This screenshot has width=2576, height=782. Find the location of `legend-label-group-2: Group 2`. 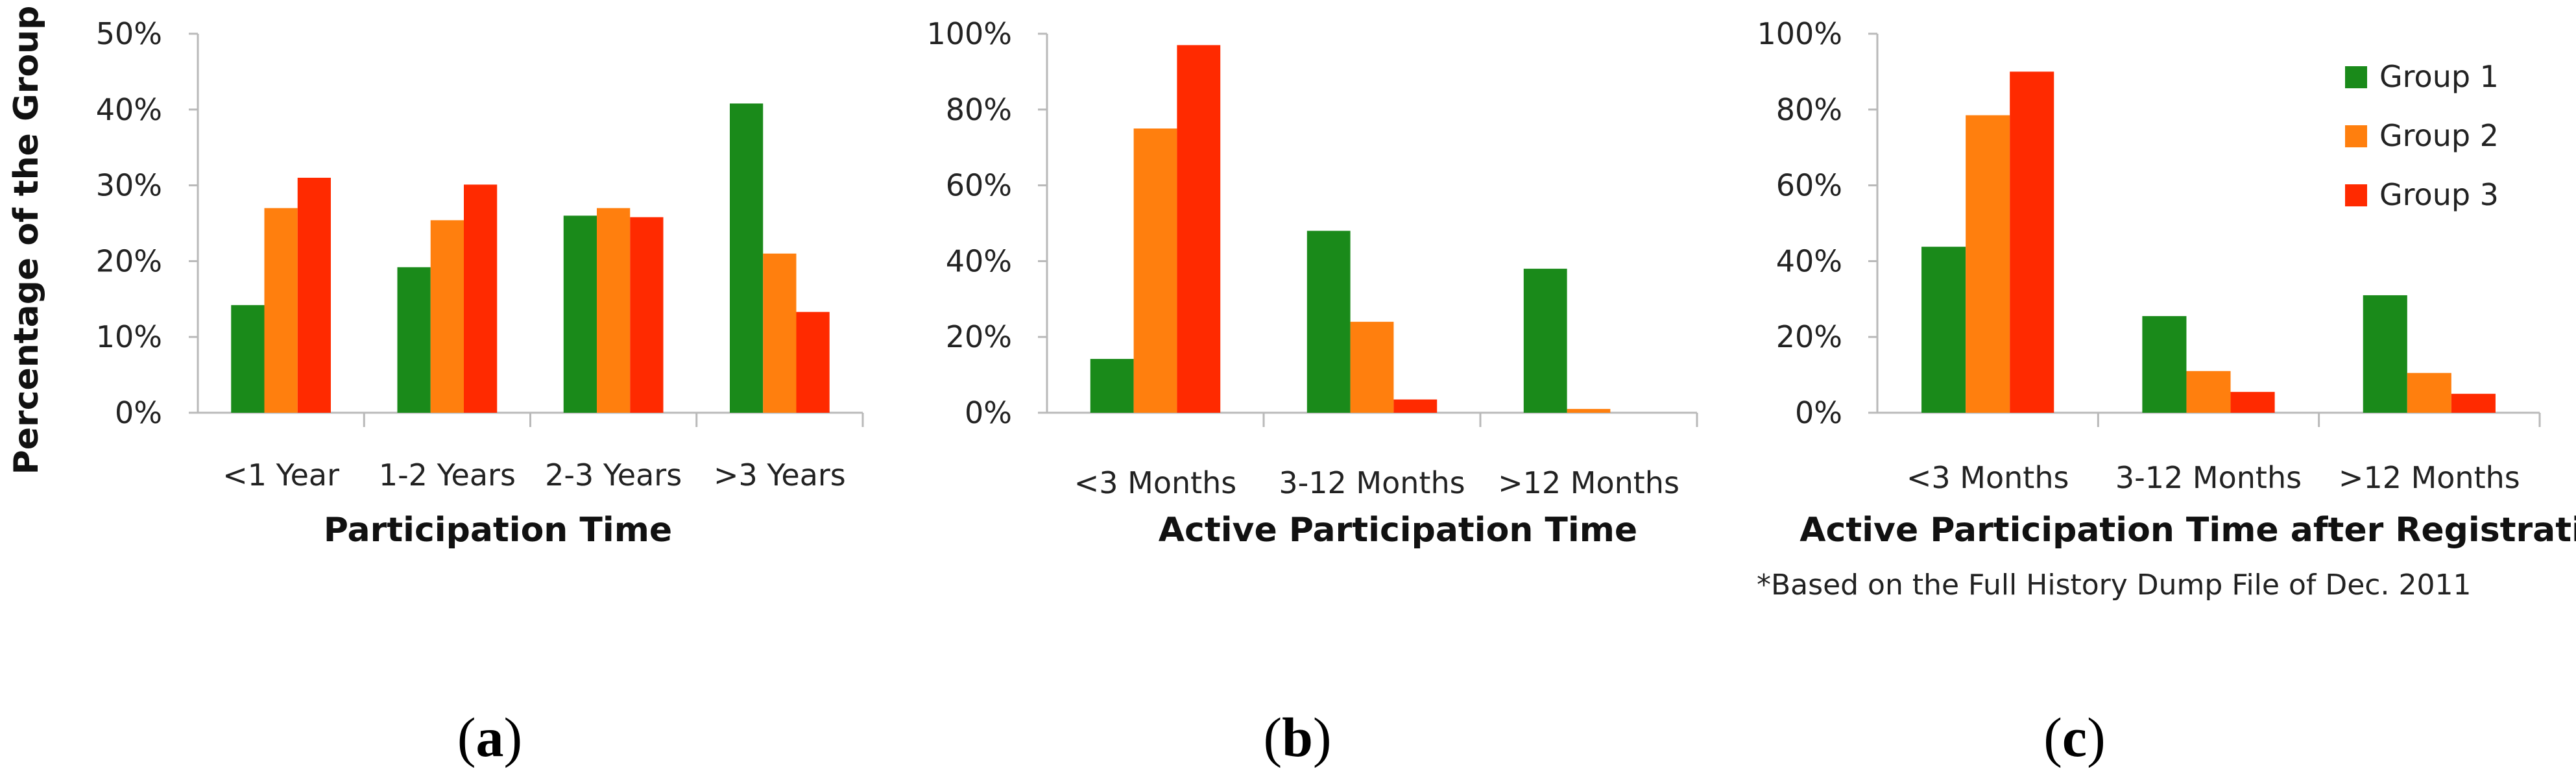

legend-label-group-2: Group 2 is located at coordinates (2439, 135).